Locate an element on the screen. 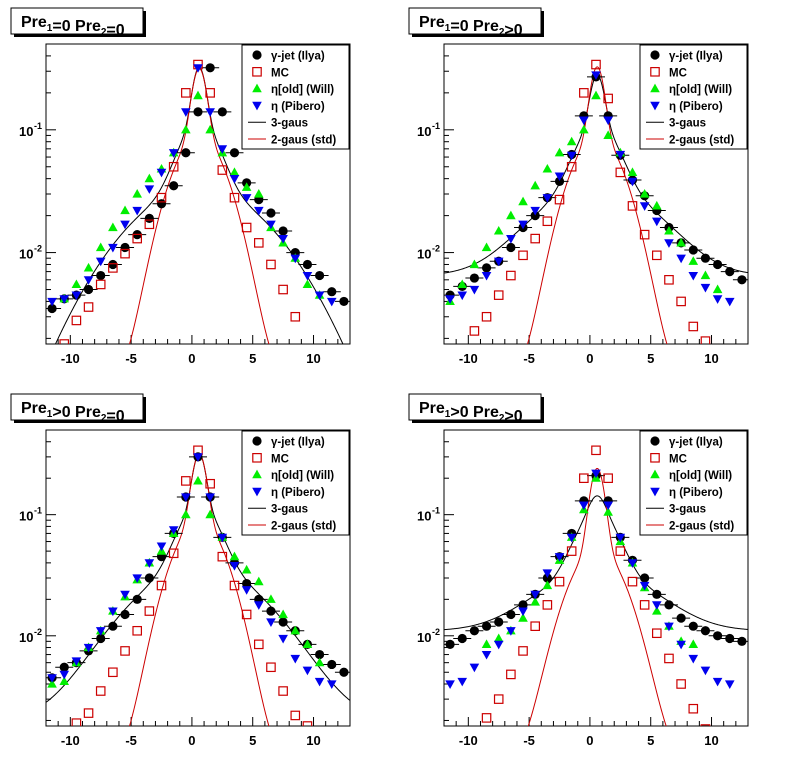  legend-entry-ilya: γ-jet (Ilya) is located at coordinates (686, 442).